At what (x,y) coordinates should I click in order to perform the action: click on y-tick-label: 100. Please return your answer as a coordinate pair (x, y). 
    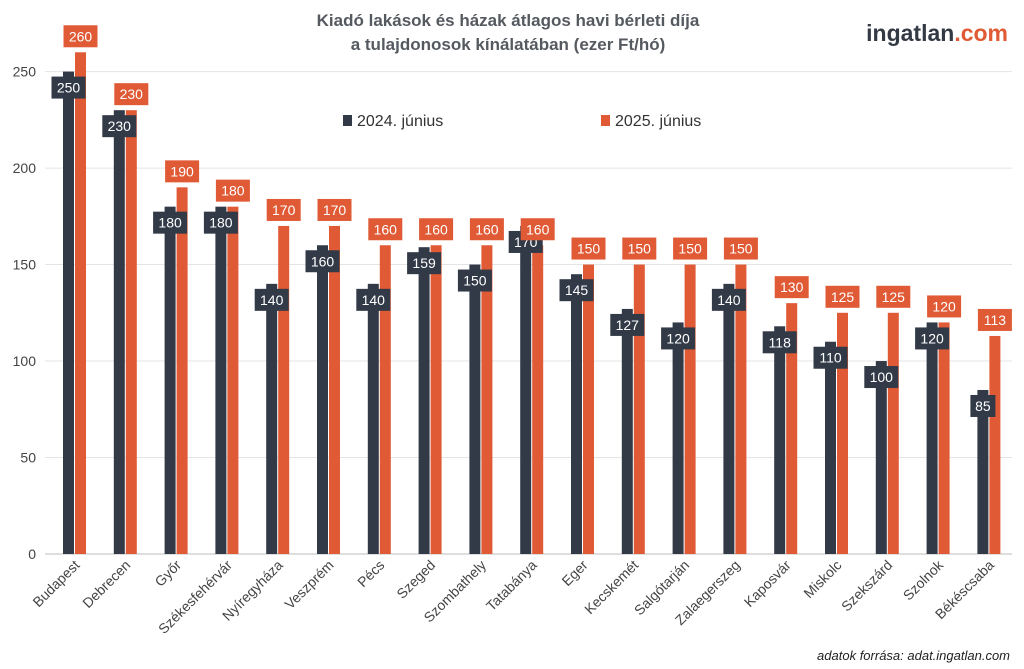
    Looking at the image, I should click on (25, 361).